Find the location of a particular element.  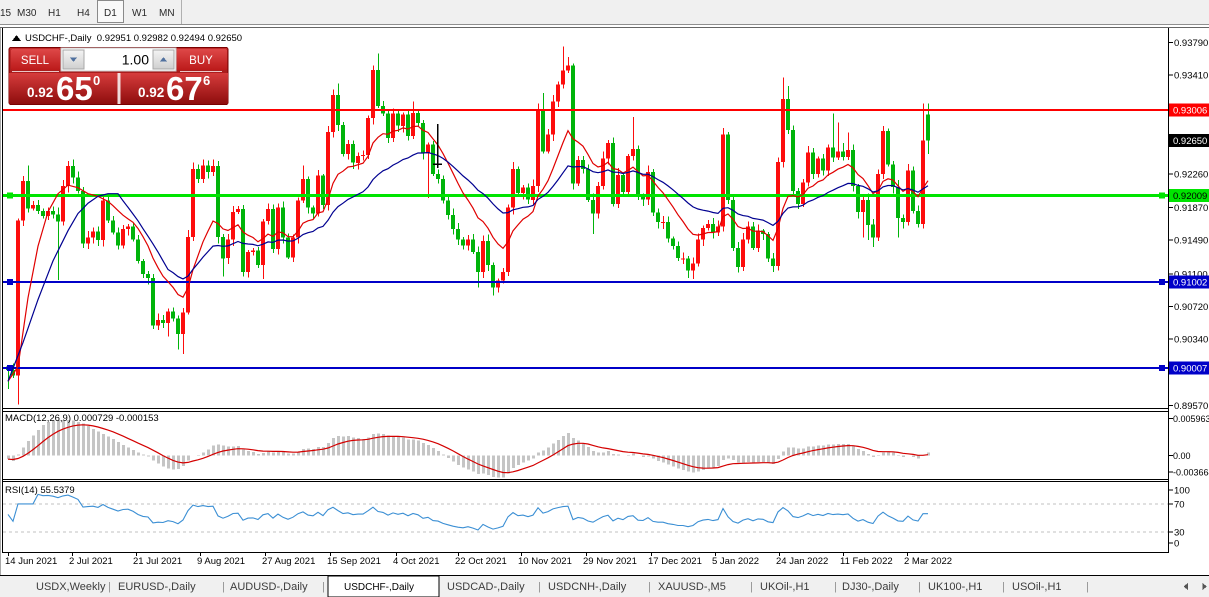

svg-text: 0.91870 is located at coordinates (1191, 208).